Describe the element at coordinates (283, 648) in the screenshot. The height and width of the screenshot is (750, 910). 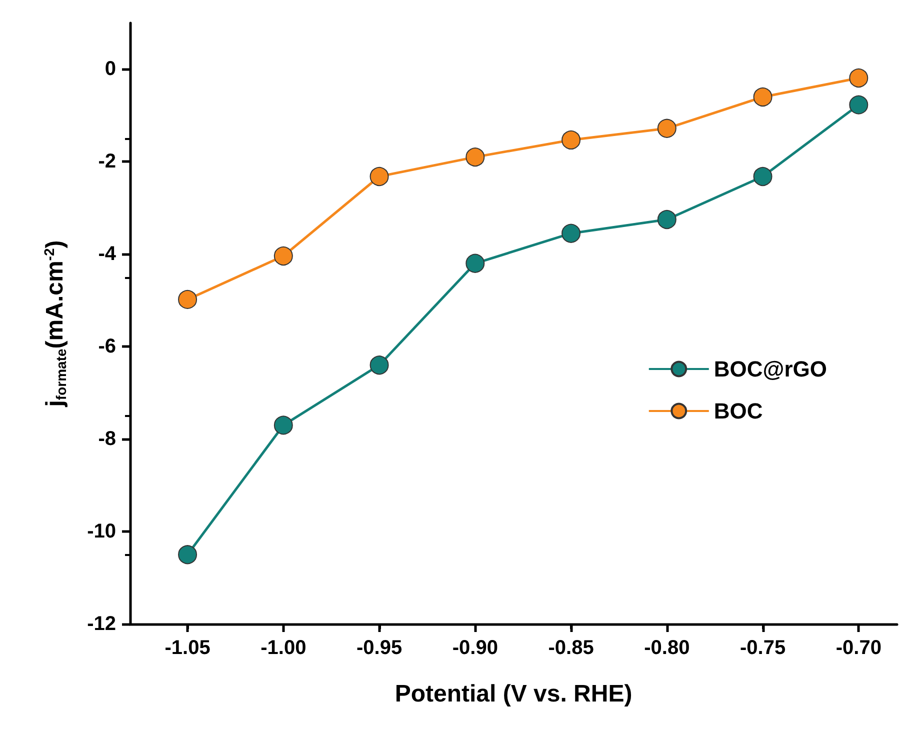
I see `x-tick-label: -1.00` at that location.